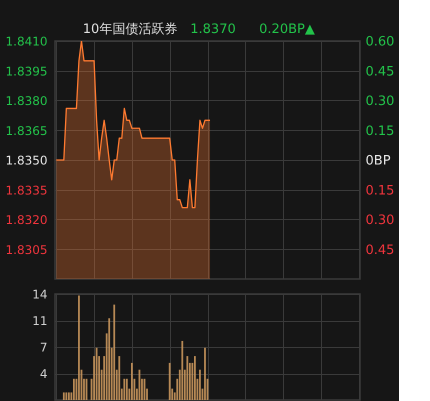 The image size is (430, 401). I want to click on y2-tick-label: 0.60, so click(380, 42).